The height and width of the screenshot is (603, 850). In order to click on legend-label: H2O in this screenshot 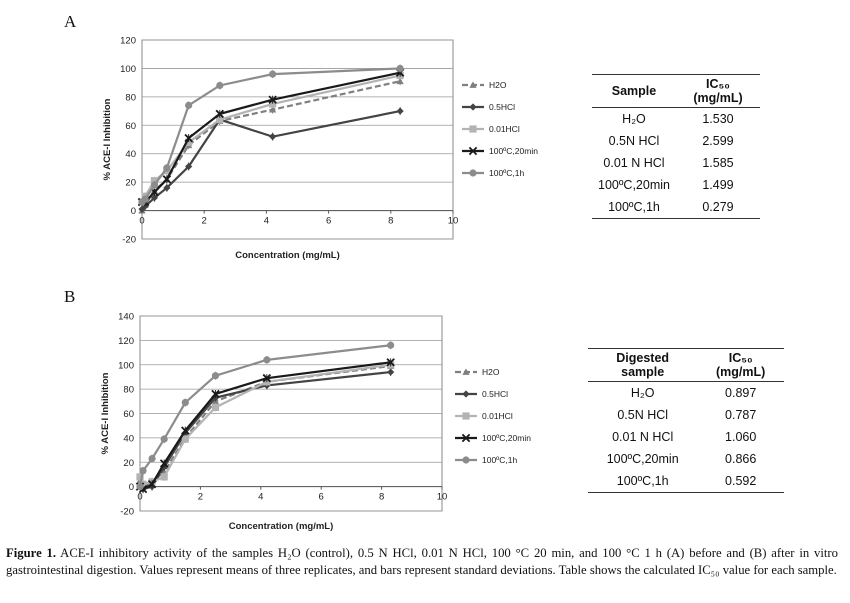, I will do `click(491, 372)`.